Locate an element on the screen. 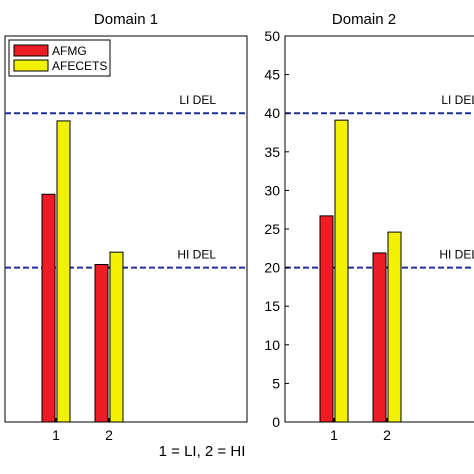 This screenshot has width=474, height=474. y-tick-label: 15 is located at coordinates (272, 306).